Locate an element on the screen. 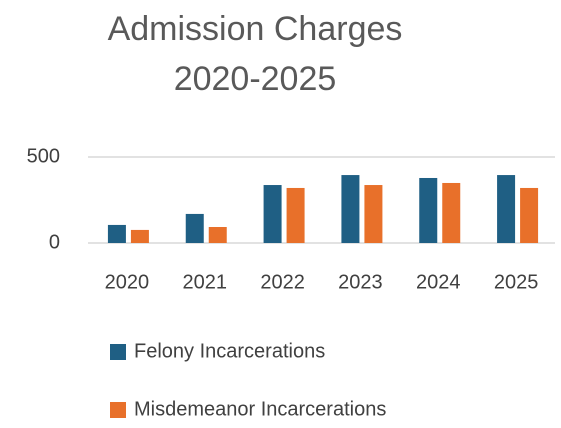 This screenshot has height=428, width=561. chart-title: Admission Charges 2020-2025 is located at coordinates (255, 54).